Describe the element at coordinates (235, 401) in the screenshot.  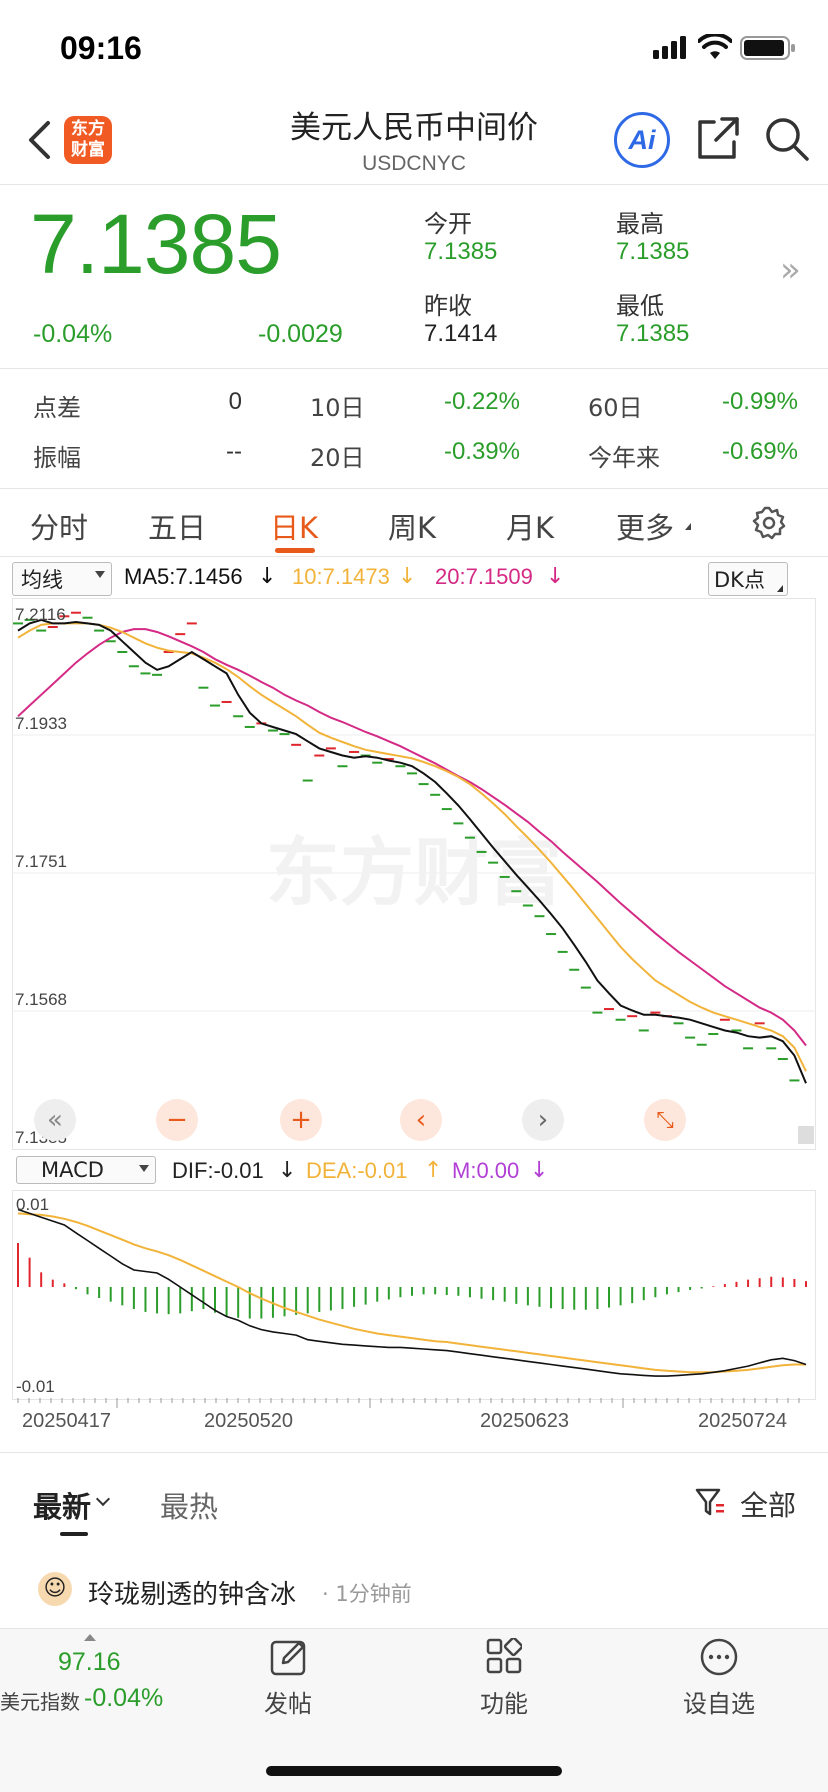
I see `stat-value-spread: 0` at that location.